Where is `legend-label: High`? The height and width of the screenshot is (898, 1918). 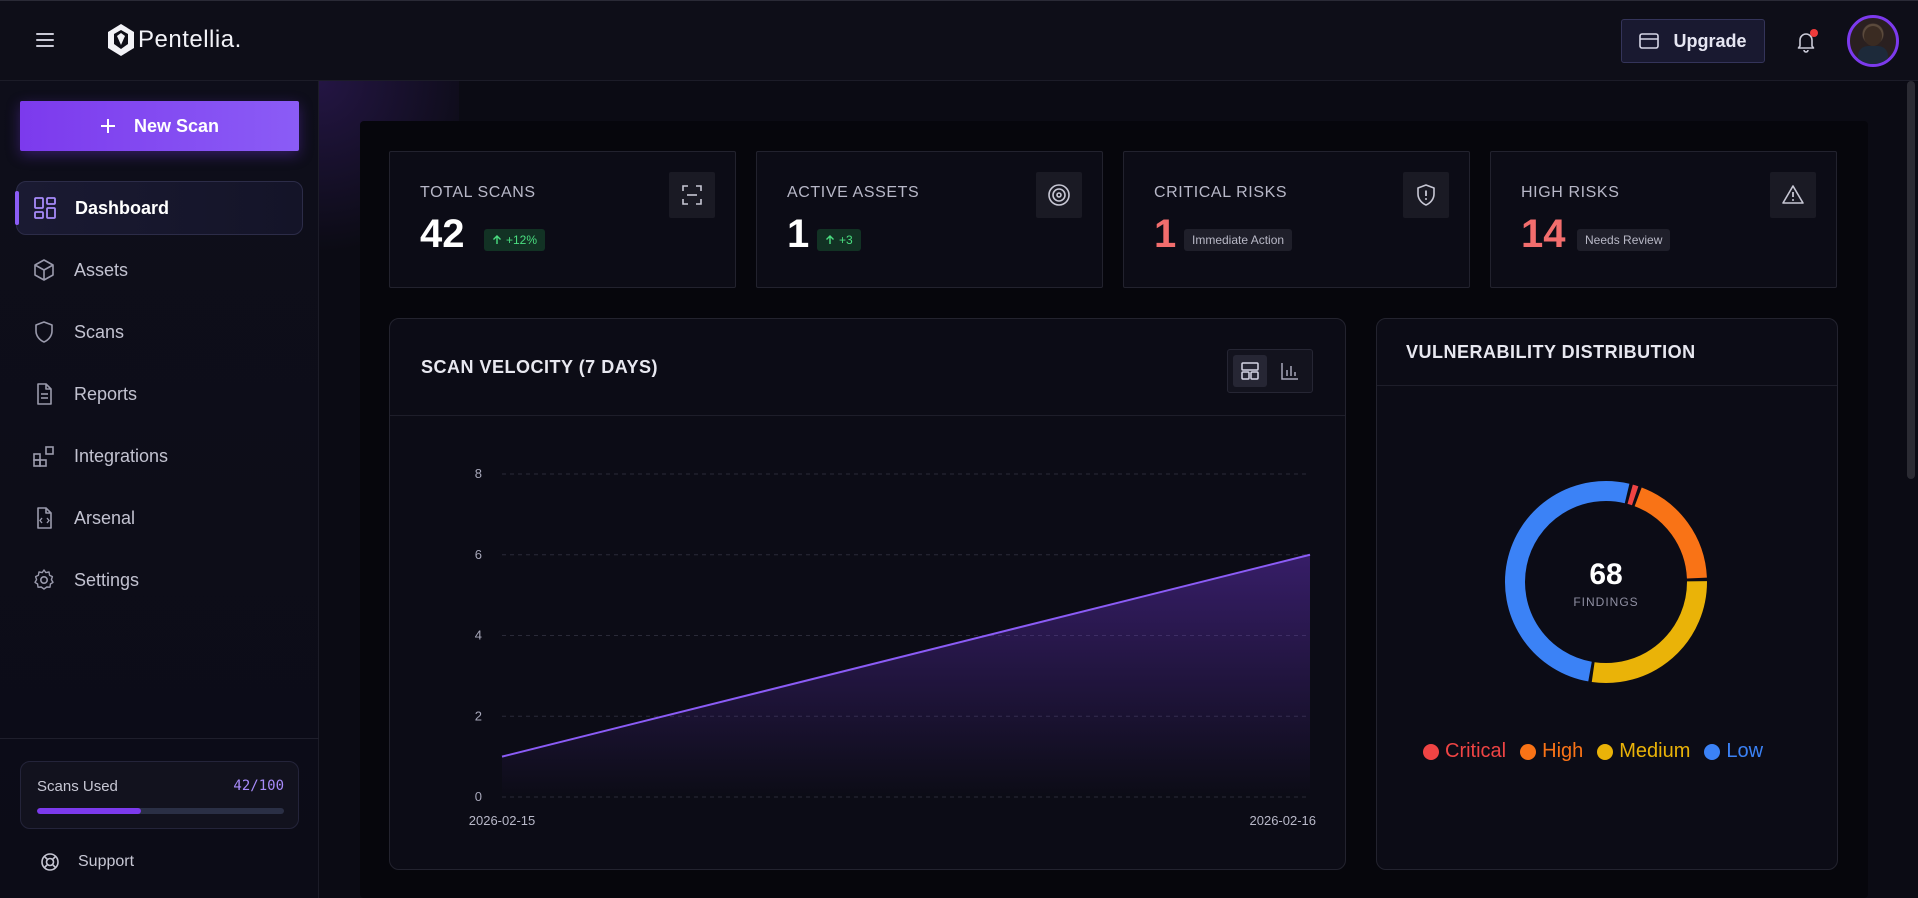 legend-label: High is located at coordinates (1563, 751).